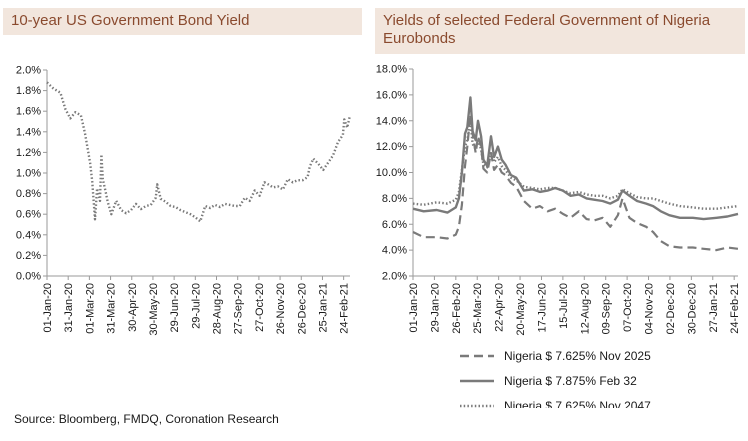 Image resolution: width=748 pixels, height=441 pixels. I want to click on legend-label-2: Nigeria $ 7.875% Feb 32, so click(570, 381).